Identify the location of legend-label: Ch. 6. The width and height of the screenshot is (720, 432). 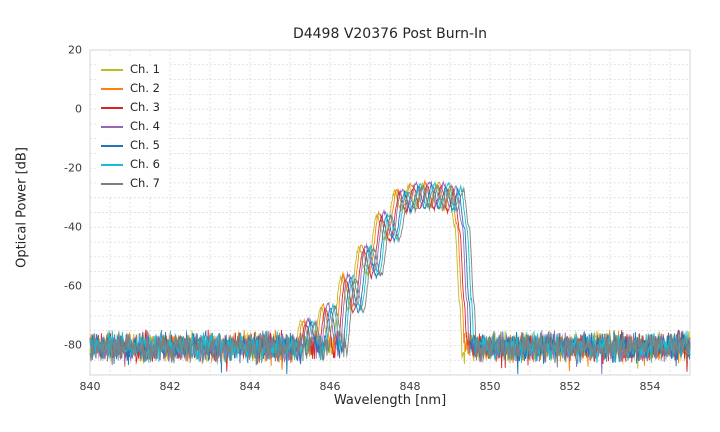
(145, 164).